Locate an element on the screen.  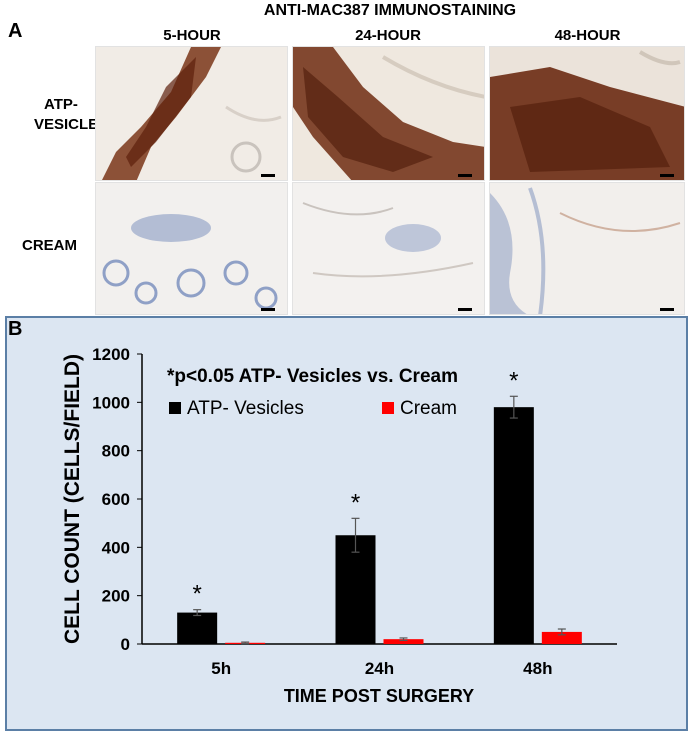
micrograph-cream-48h-image is located at coordinates (587, 248).